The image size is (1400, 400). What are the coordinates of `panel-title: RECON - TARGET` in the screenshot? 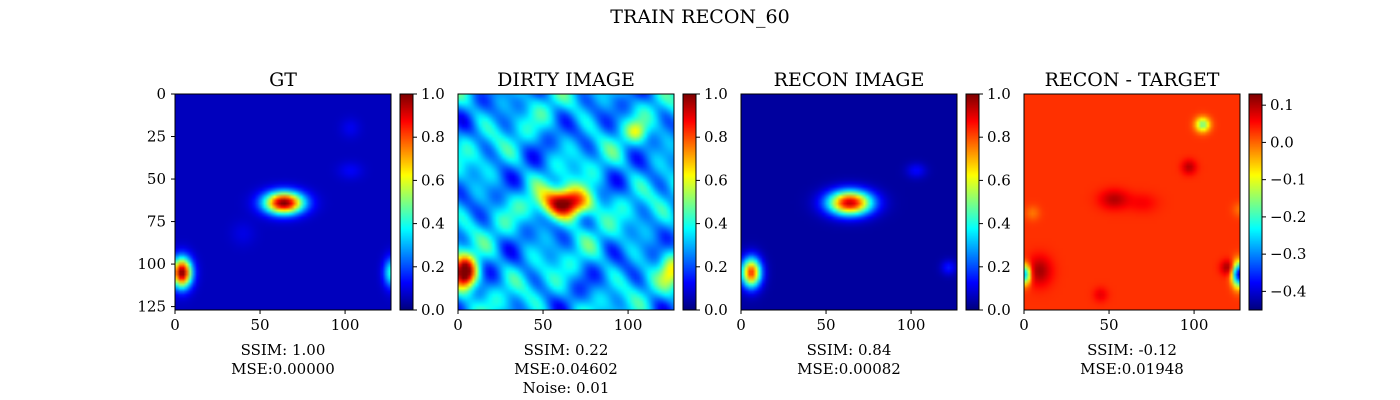 It's located at (1132, 80).